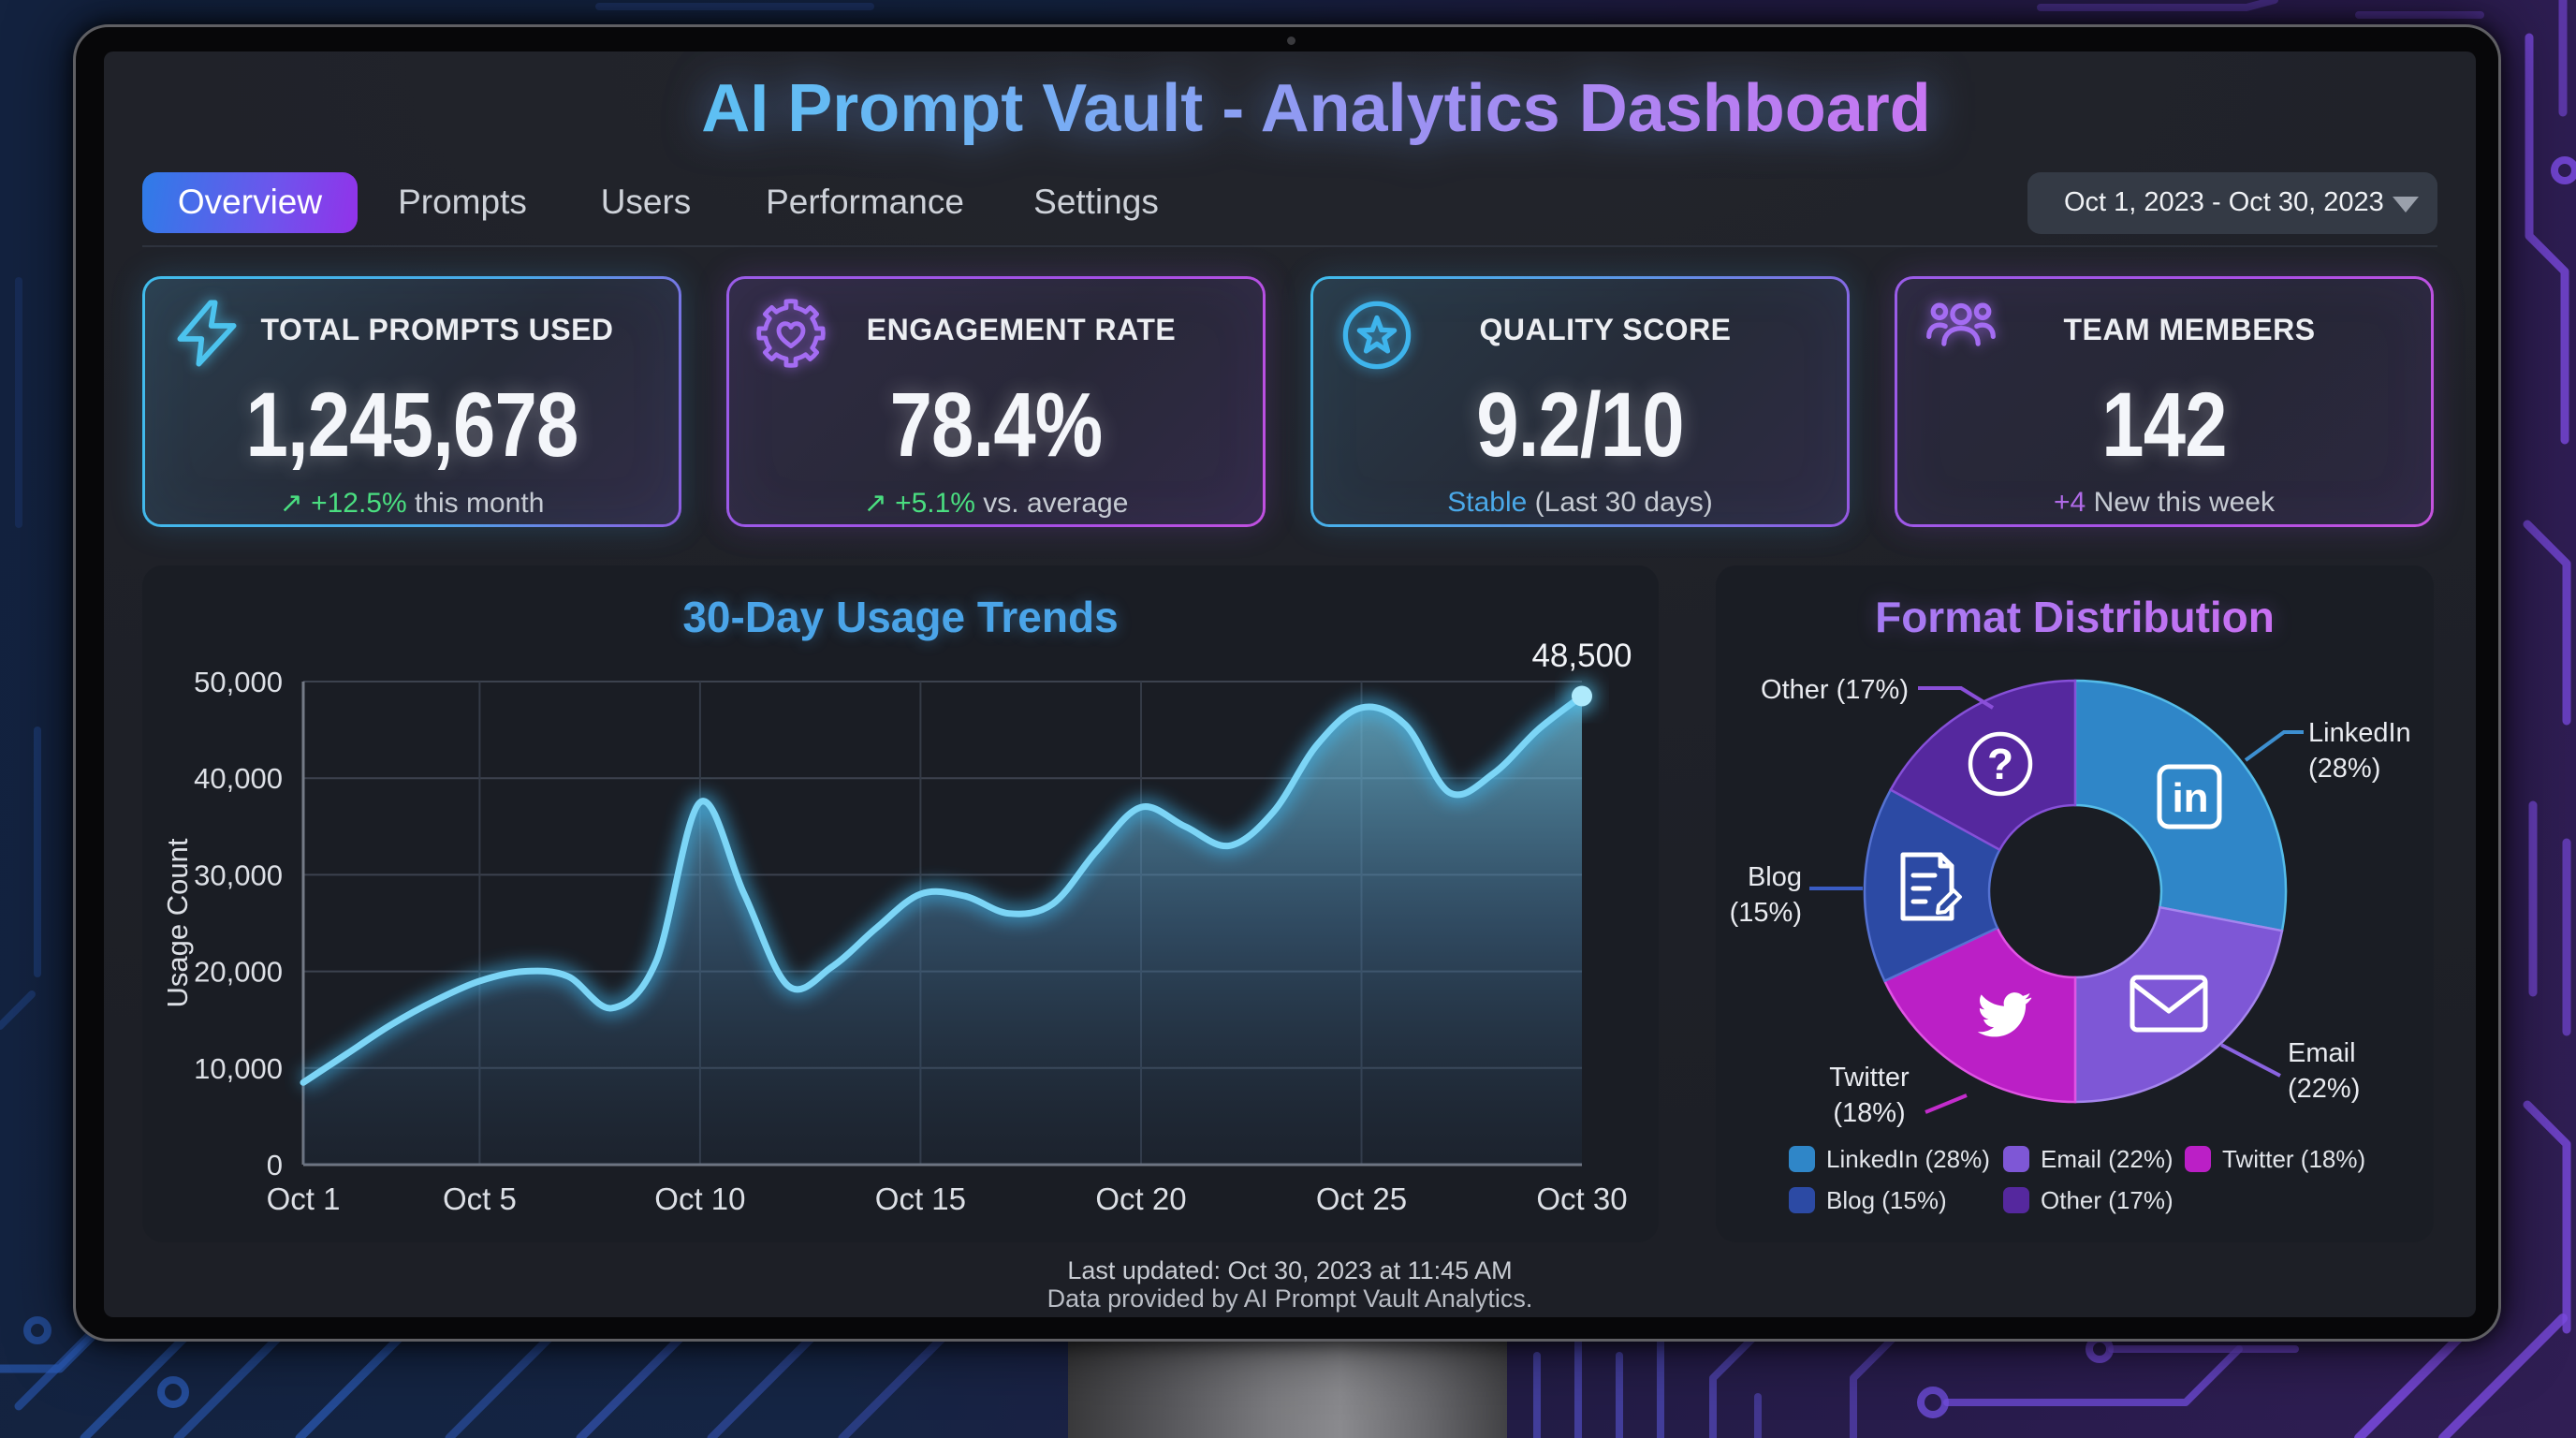 Image resolution: width=2576 pixels, height=1438 pixels. I want to click on svg-text: (15%), so click(1766, 913).